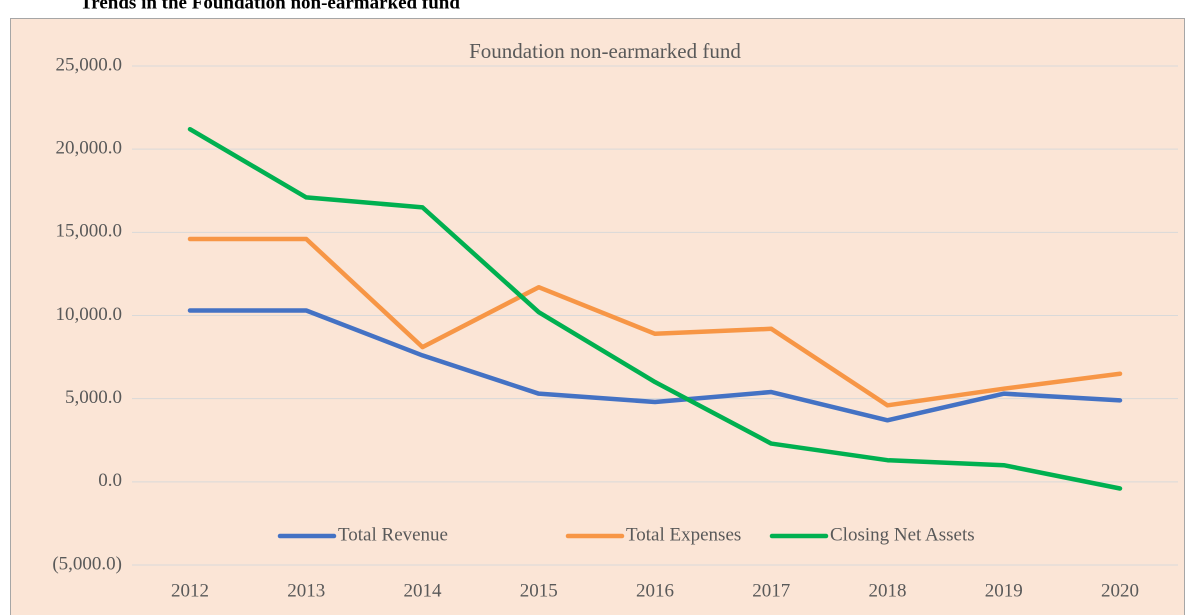 The height and width of the screenshot is (615, 1187). What do you see at coordinates (393, 534) in the screenshot?
I see `legend-label: Total Revenue` at bounding box center [393, 534].